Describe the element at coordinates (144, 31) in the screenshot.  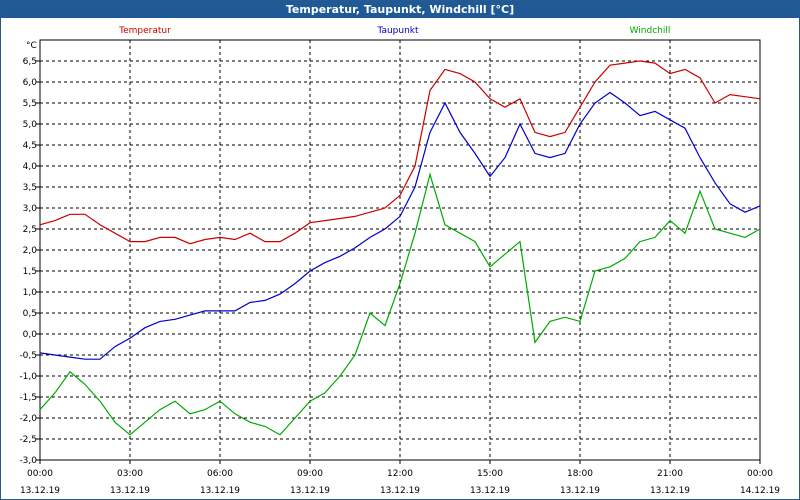
I see `legend-temperatur: Temperatur` at that location.